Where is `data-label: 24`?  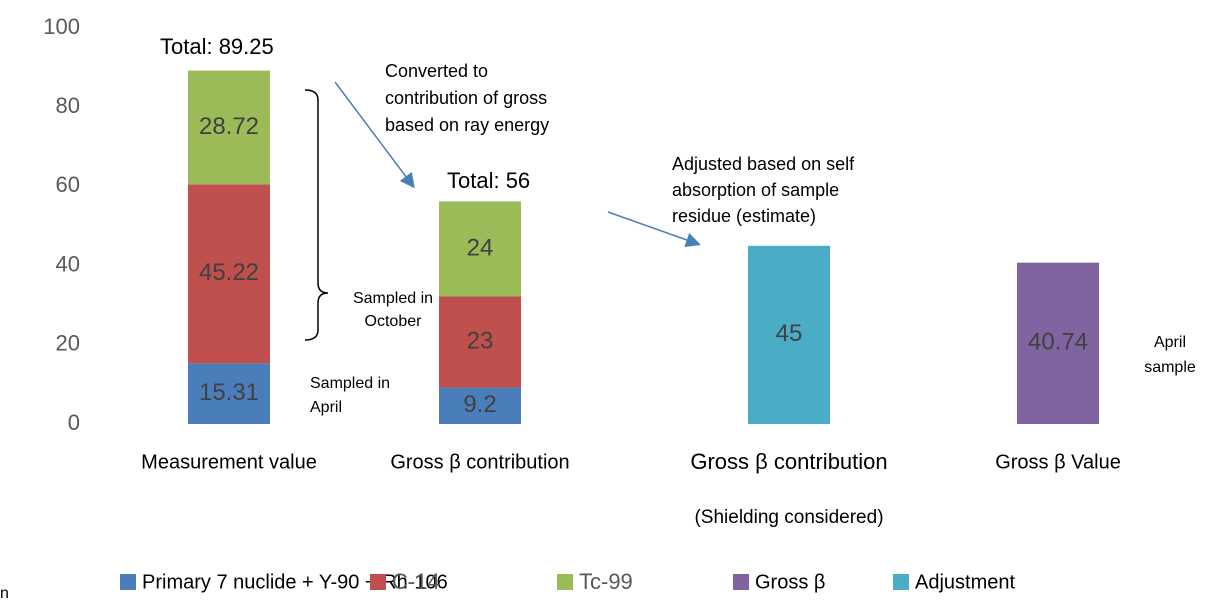 data-label: 24 is located at coordinates (480, 247).